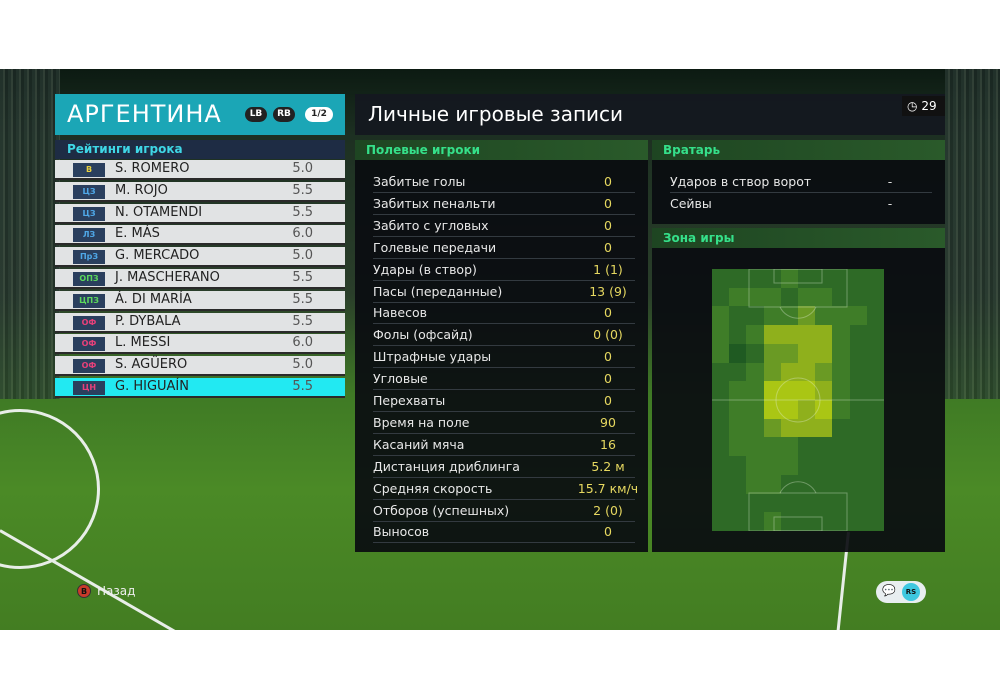 The width and height of the screenshot is (1000, 700). Describe the element at coordinates (148, 321) in the screenshot. I see `player-name: P. DYBALA` at that location.